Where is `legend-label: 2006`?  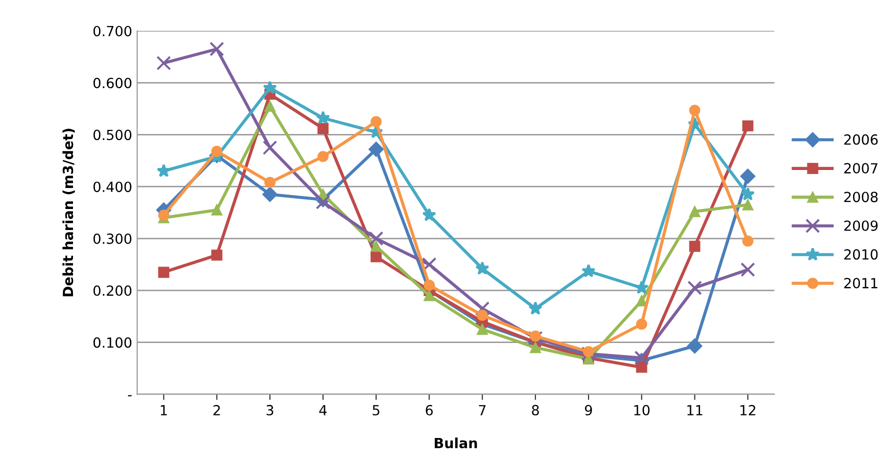 legend-label: 2006 is located at coordinates (861, 139).